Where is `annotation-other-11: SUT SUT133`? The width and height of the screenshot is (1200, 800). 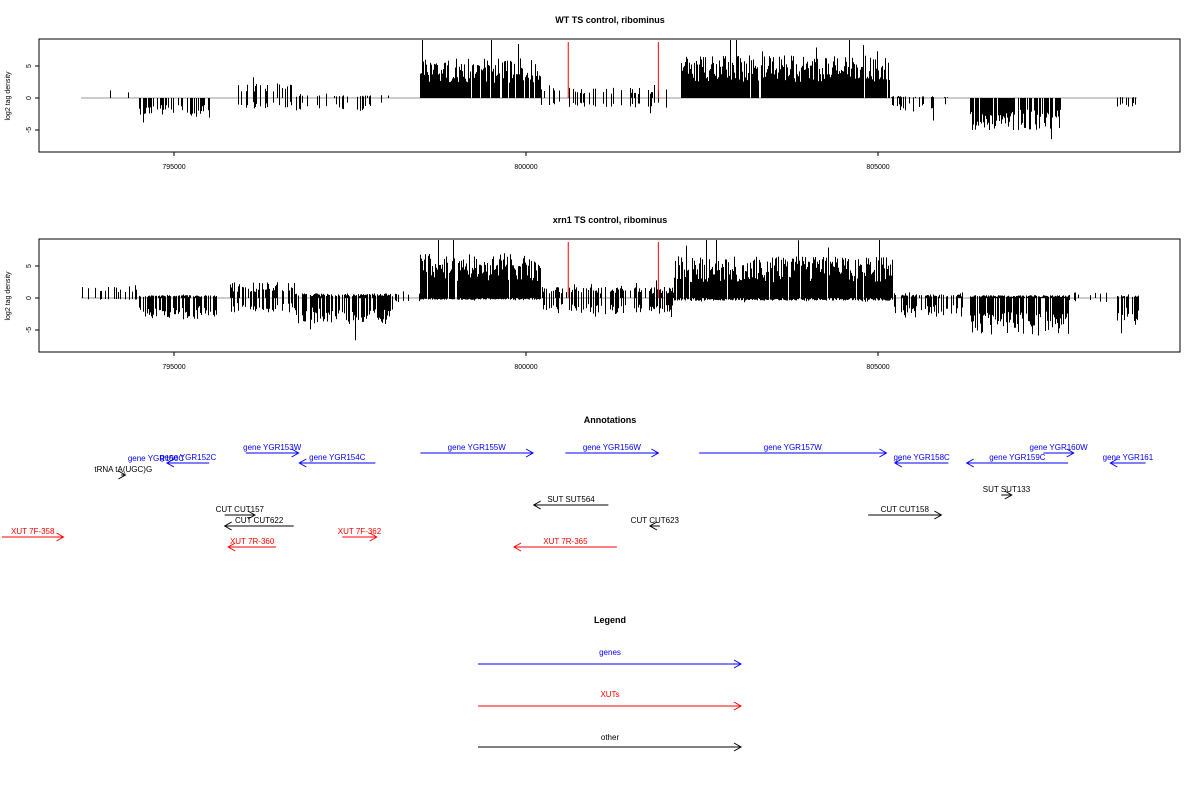
annotation-other-11: SUT SUT133 is located at coordinates (1007, 492).